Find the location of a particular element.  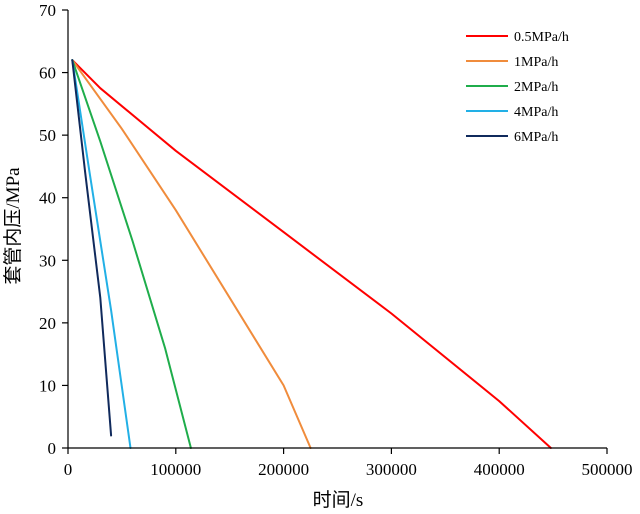

x-axis-title: 时间/s is located at coordinates (338, 500).